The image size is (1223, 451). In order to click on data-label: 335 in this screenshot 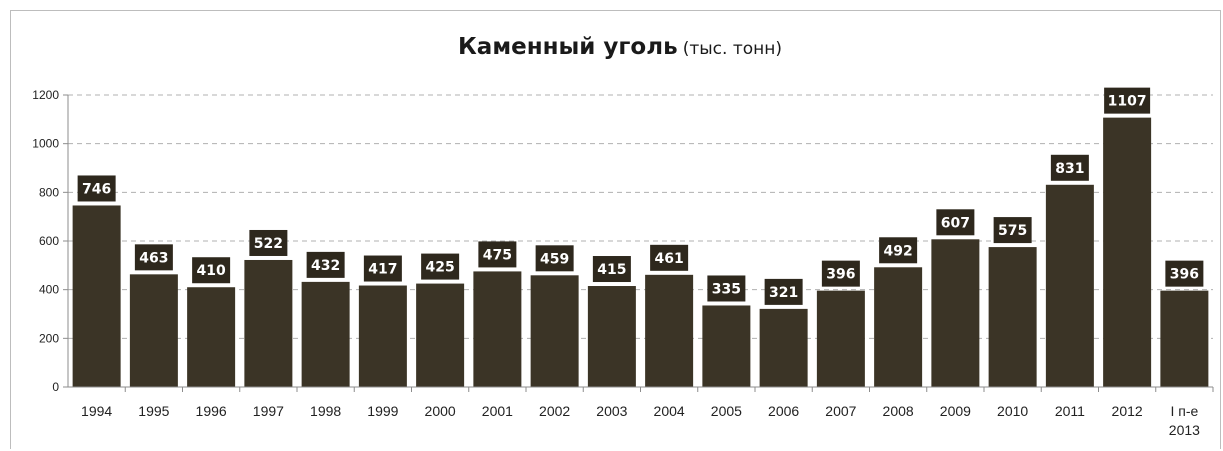, I will do `click(726, 289)`.